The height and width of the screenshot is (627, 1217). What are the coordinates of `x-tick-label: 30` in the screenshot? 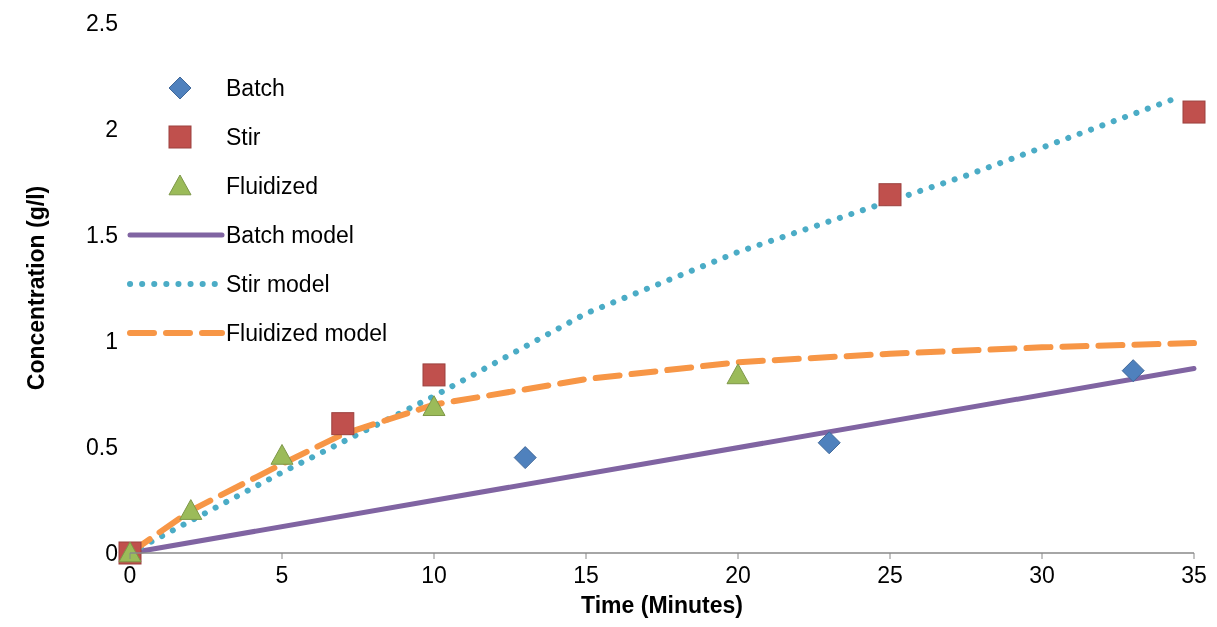 It's located at (1042, 575).